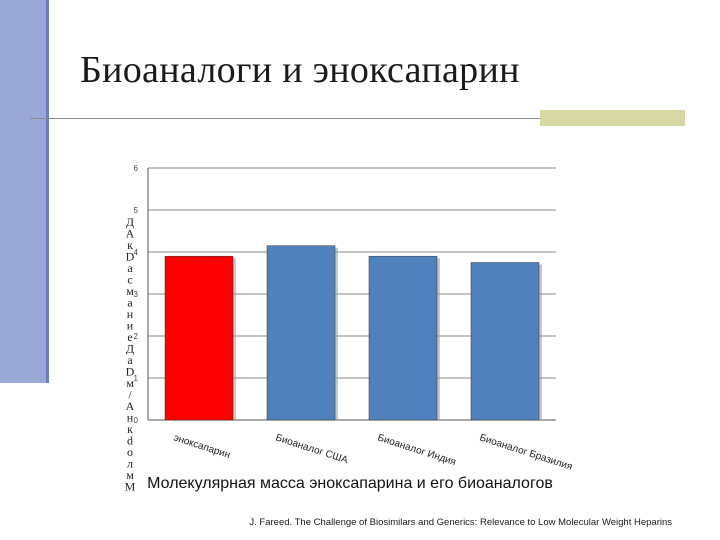 The width and height of the screenshot is (720, 540). What do you see at coordinates (136, 252) in the screenshot?
I see `y-tick-label: 4` at bounding box center [136, 252].